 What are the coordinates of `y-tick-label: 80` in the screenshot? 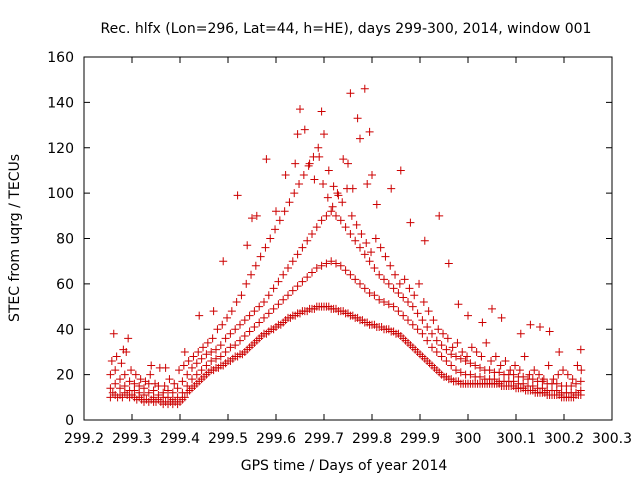 It's located at (65, 240).